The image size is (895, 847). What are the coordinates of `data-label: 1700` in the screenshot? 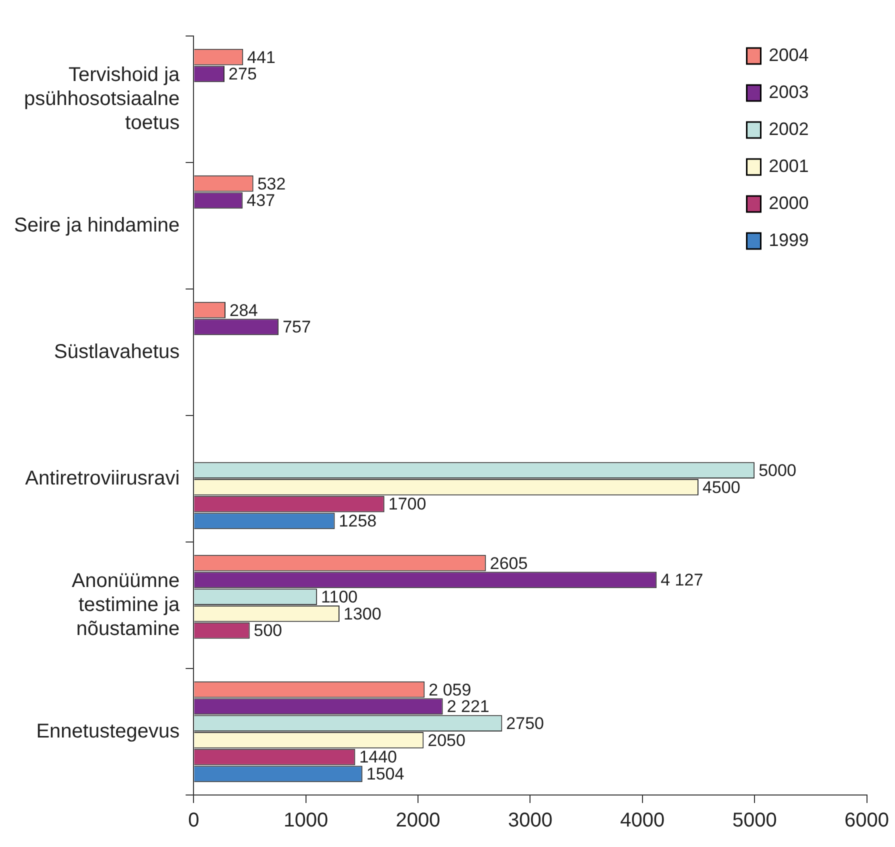 It's located at (407, 504).